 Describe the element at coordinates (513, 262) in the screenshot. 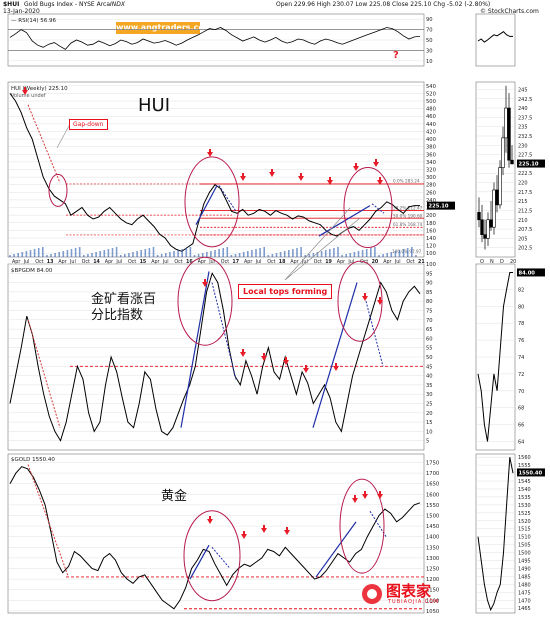

I see `inset-x-label: 20` at that location.